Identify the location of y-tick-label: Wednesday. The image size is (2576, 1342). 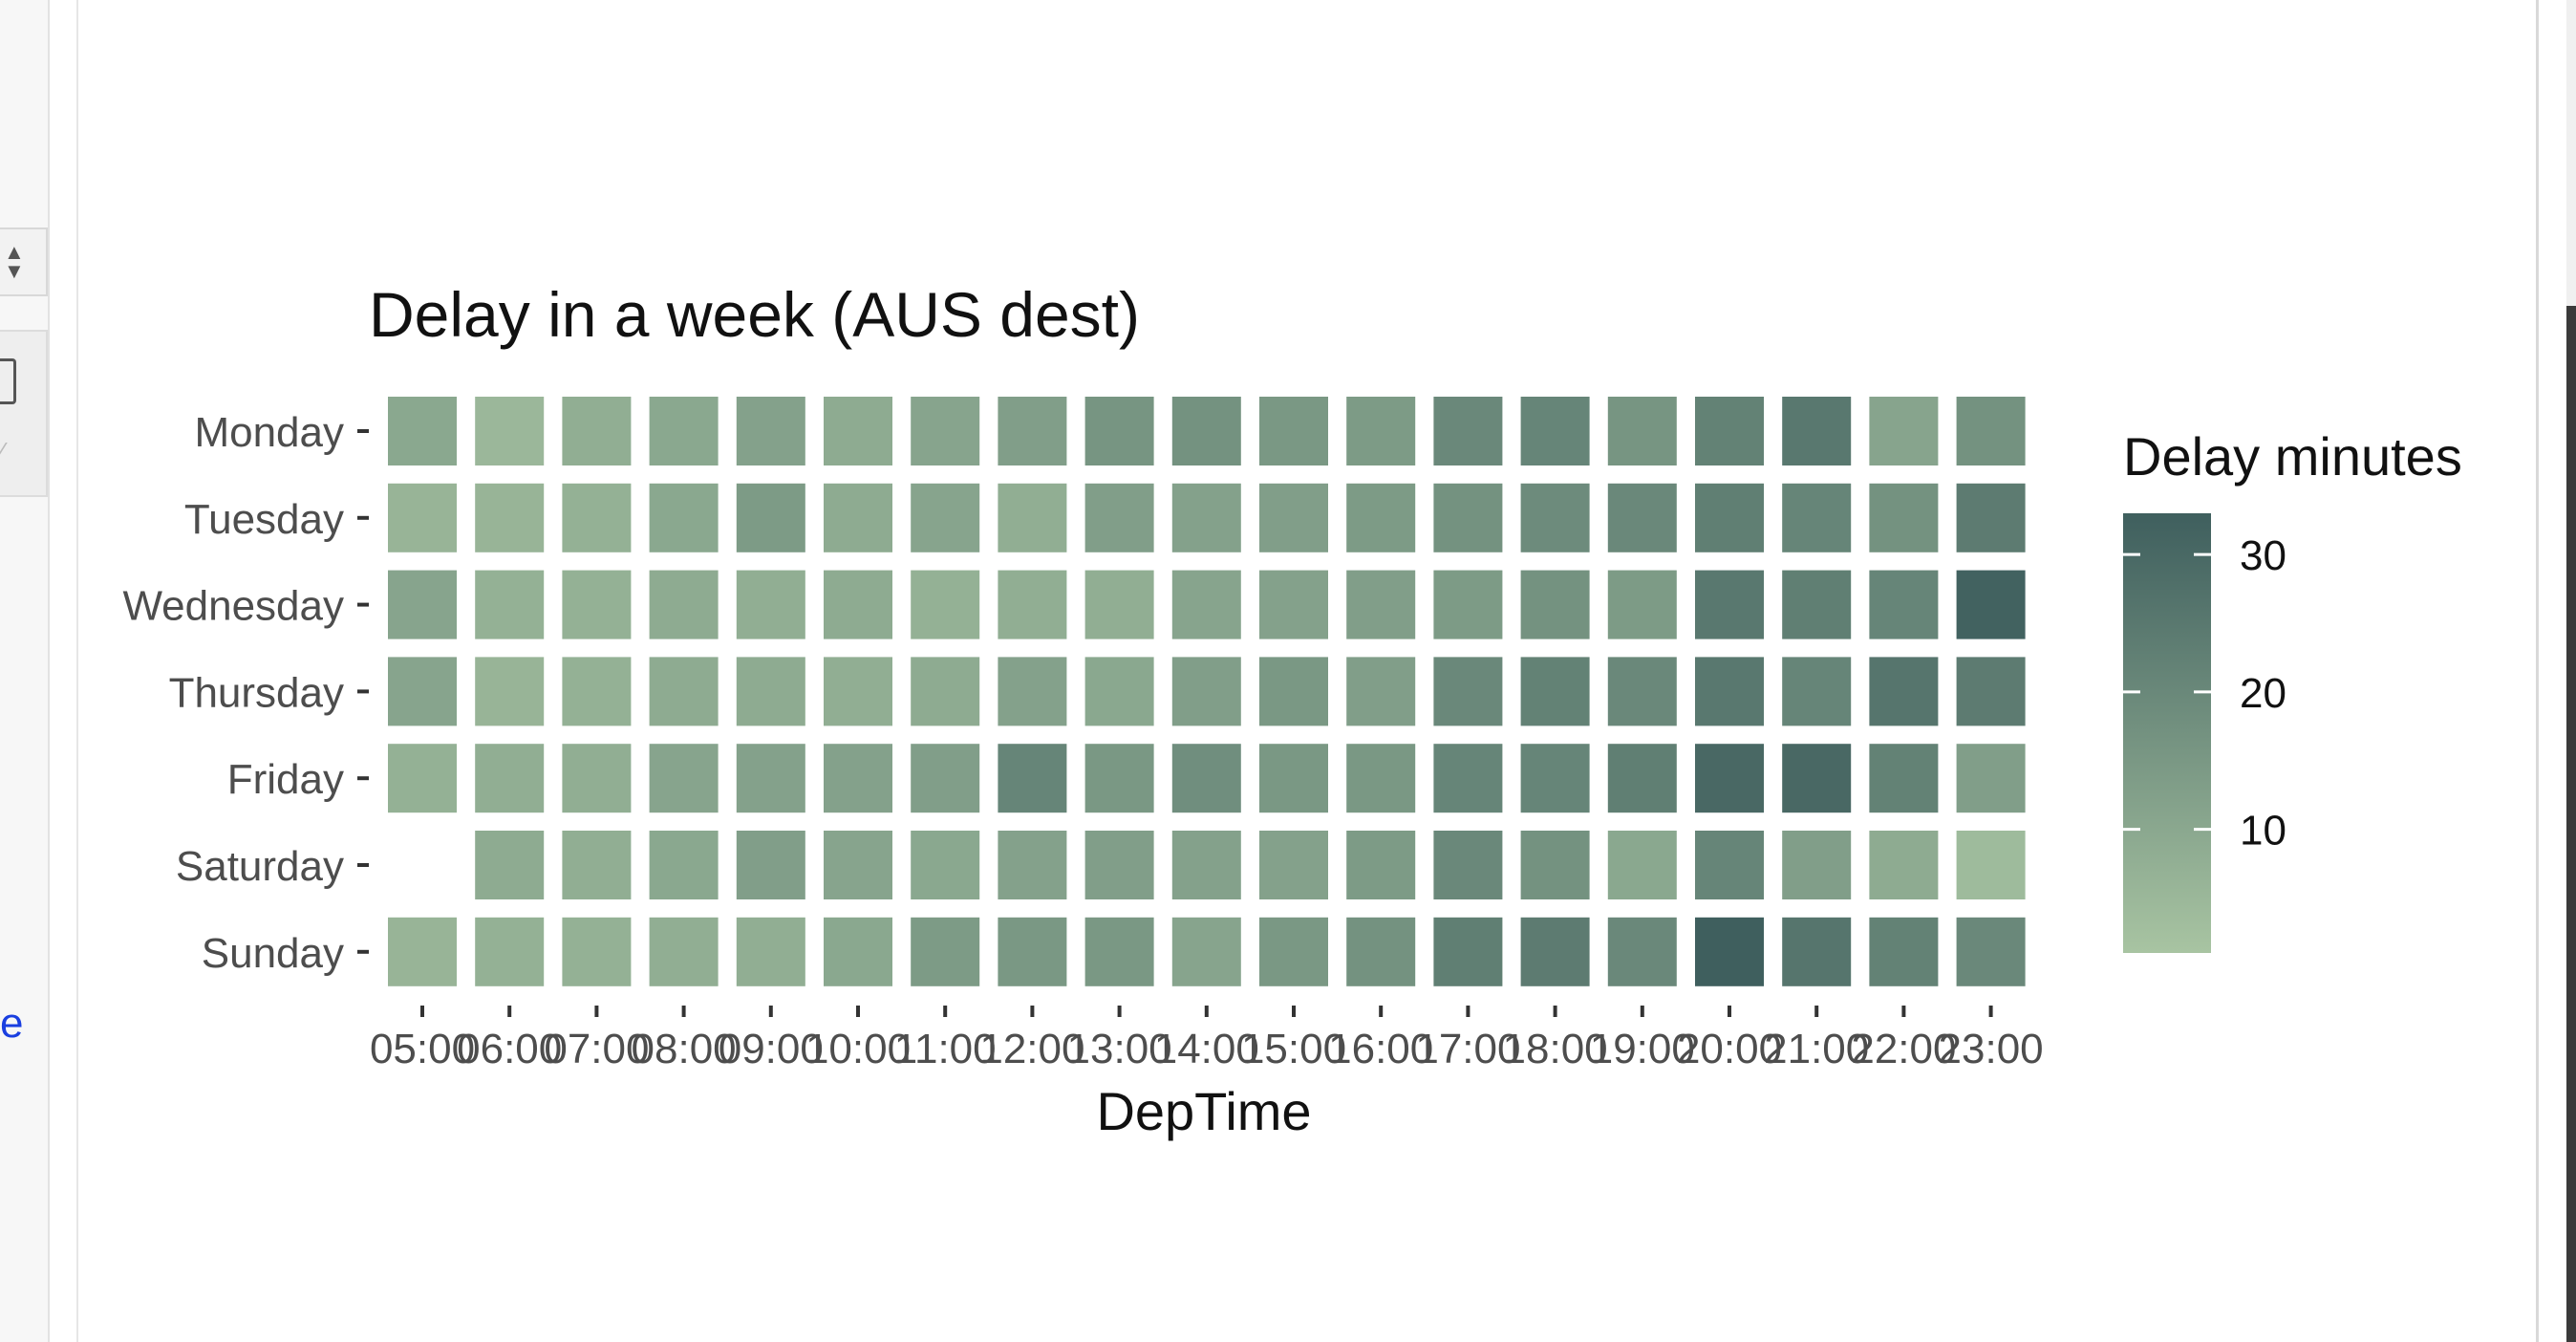
(233, 606).